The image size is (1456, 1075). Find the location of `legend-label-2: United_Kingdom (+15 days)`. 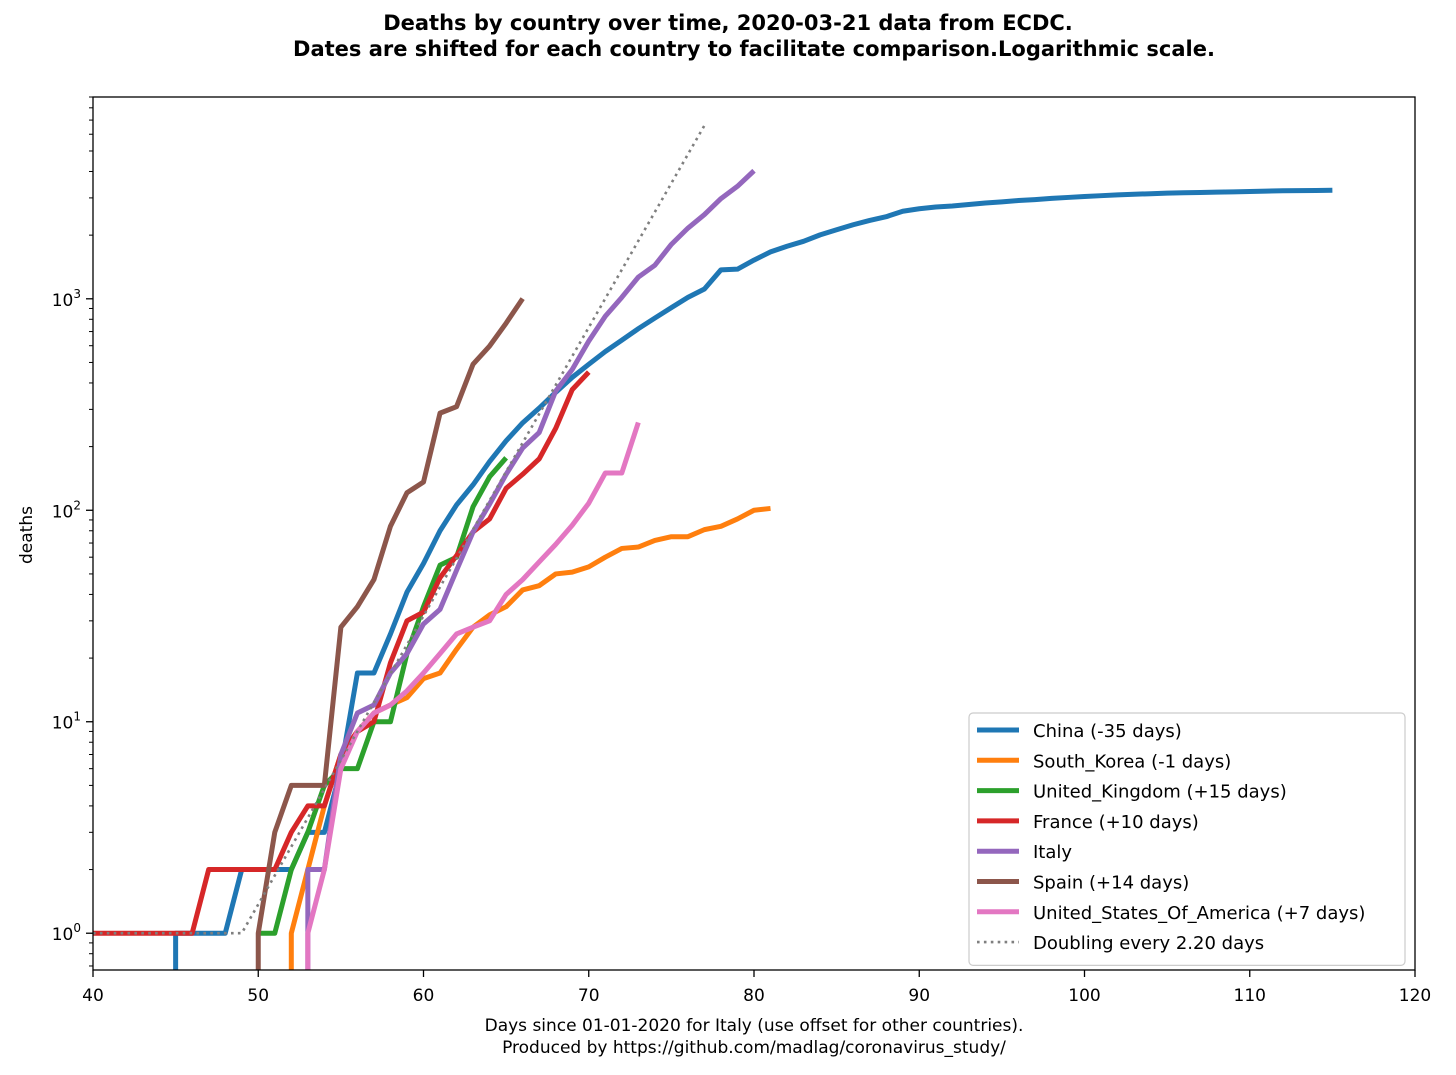

legend-label-2: United_Kingdom (+15 days) is located at coordinates (1160, 792).